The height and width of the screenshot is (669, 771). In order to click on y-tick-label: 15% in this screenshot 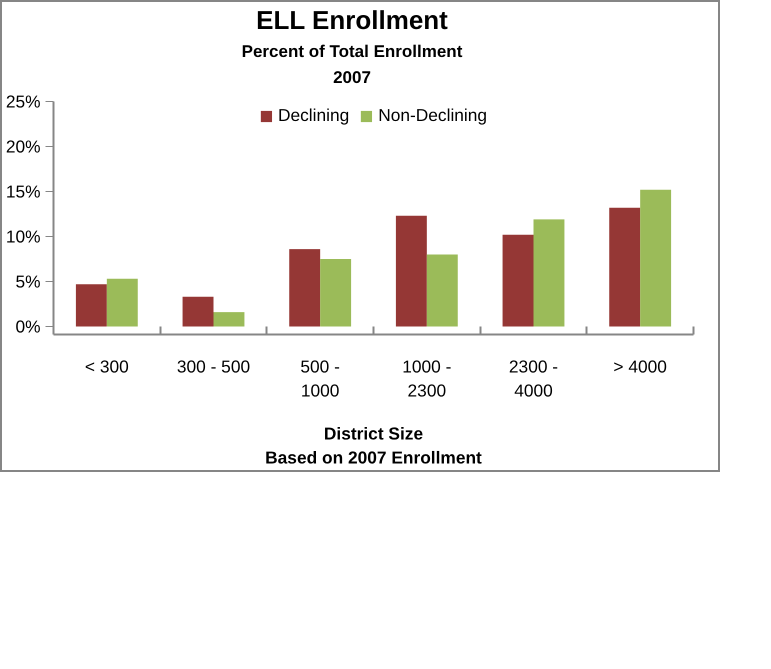, I will do `click(23, 192)`.